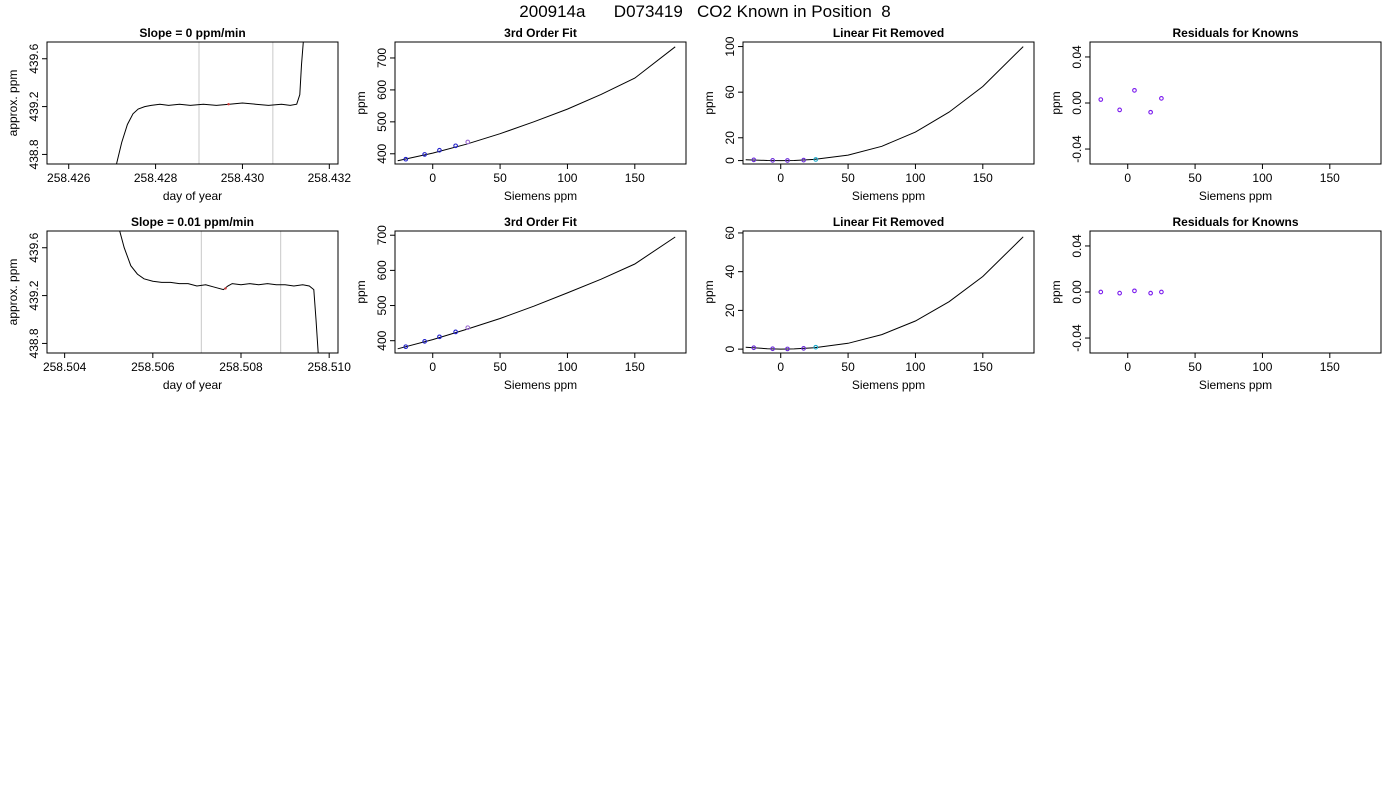  Describe the element at coordinates (153, 367) in the screenshot. I see `x-tick-label: 258.506` at that location.